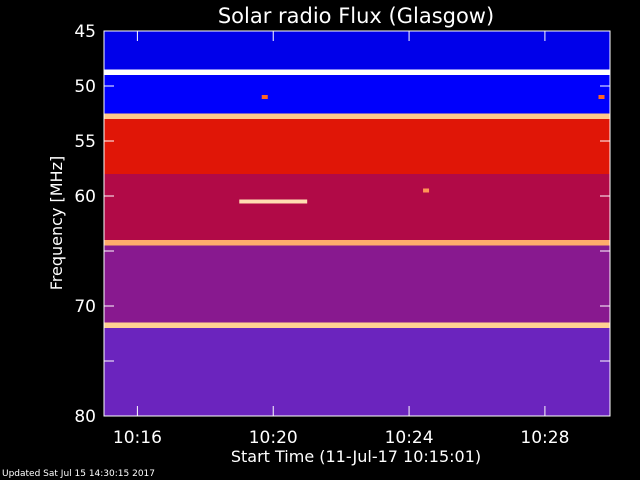 The image size is (640, 480). What do you see at coordinates (273, 201) in the screenshot?
I see `narrowband-burst` at bounding box center [273, 201].